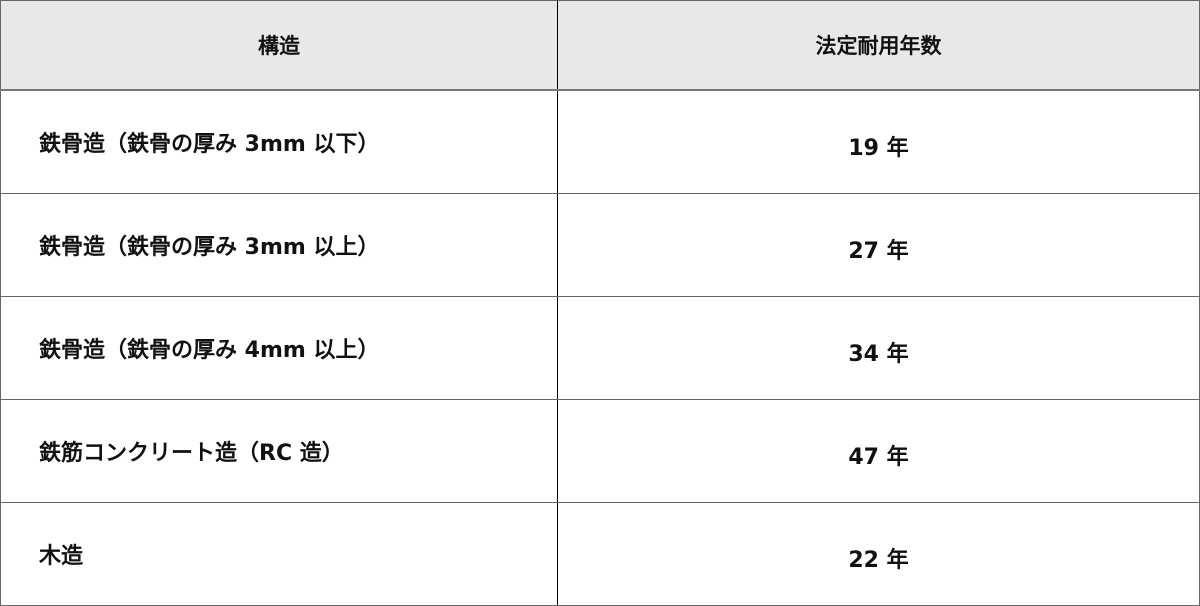 This screenshot has height=606, width=1200. Describe the element at coordinates (279, 554) in the screenshot. I see `structure-cell: 木造` at that location.